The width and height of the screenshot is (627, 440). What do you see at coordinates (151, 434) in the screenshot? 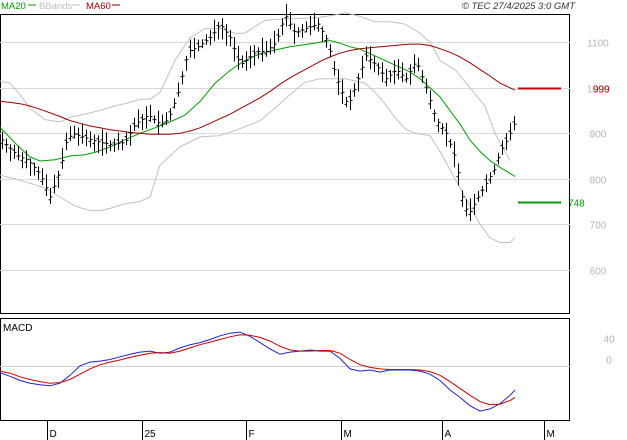
I see `x-tick-label-1: 25` at bounding box center [151, 434].